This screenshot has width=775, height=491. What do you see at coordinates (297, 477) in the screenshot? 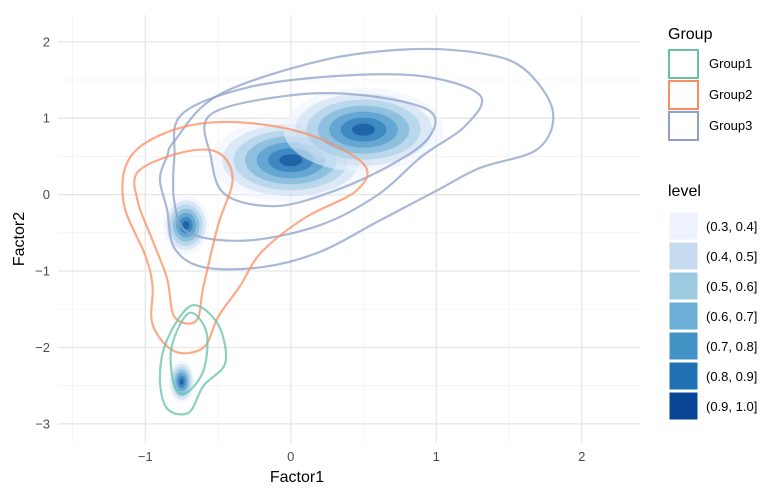
I see `x-axis-title: Factor1` at bounding box center [297, 477].